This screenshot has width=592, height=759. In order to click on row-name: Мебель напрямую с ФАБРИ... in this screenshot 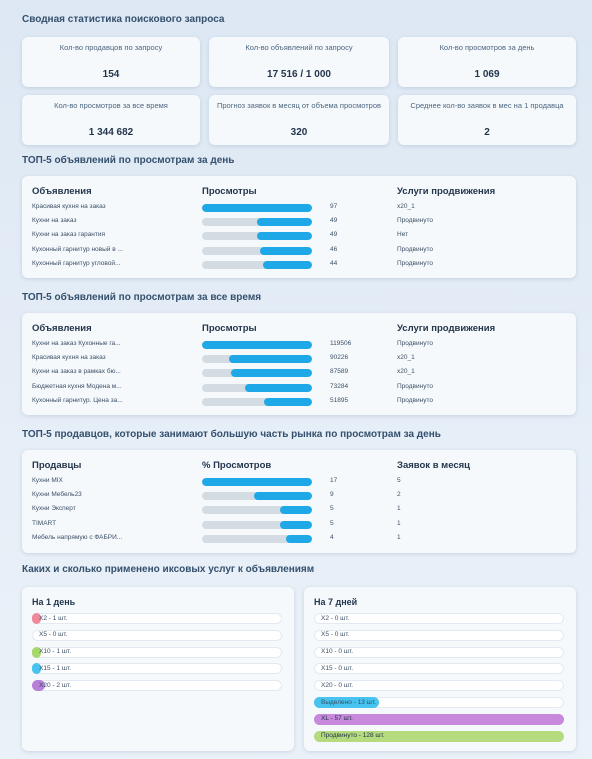, I will do `click(77, 537)`.